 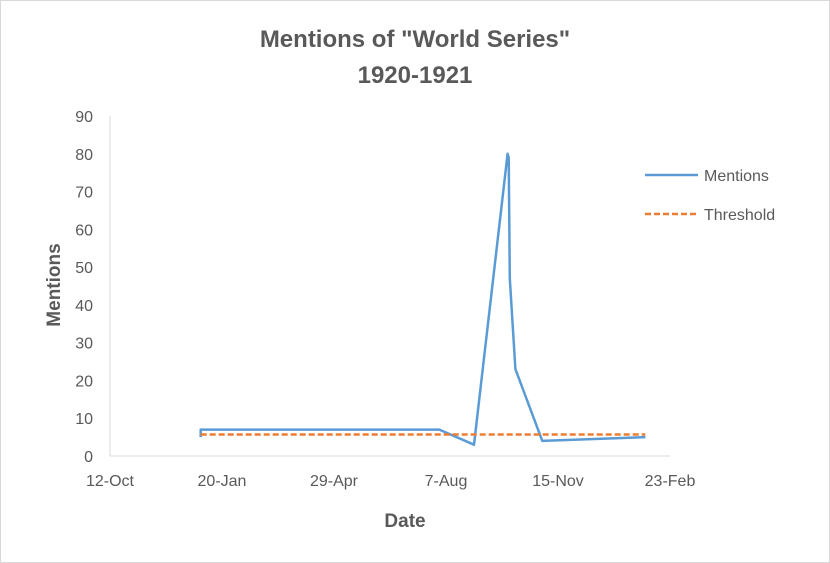 What do you see at coordinates (84, 287) in the screenshot?
I see `y-tick-labels: 0 10 20 30 40 50 60 70 80 90` at bounding box center [84, 287].